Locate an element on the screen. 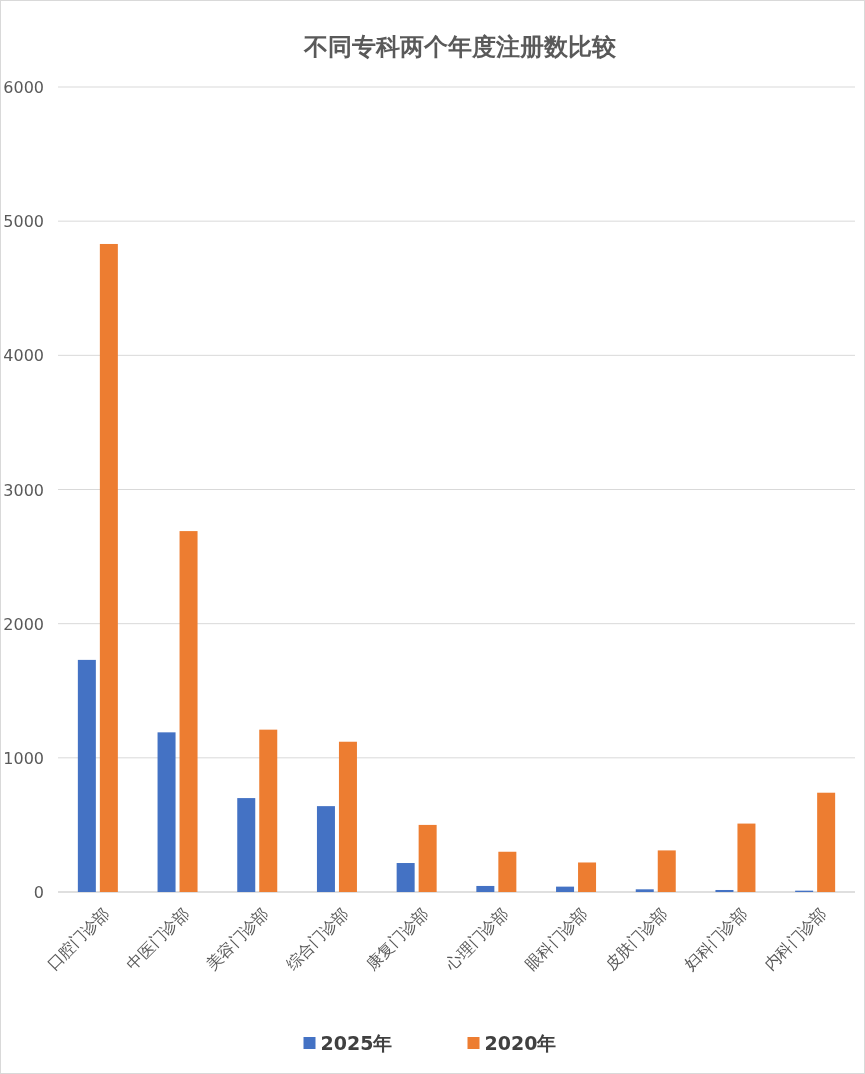 This screenshot has width=865, height=1074. x-tick-label: 内科门诊部 is located at coordinates (795, 938).